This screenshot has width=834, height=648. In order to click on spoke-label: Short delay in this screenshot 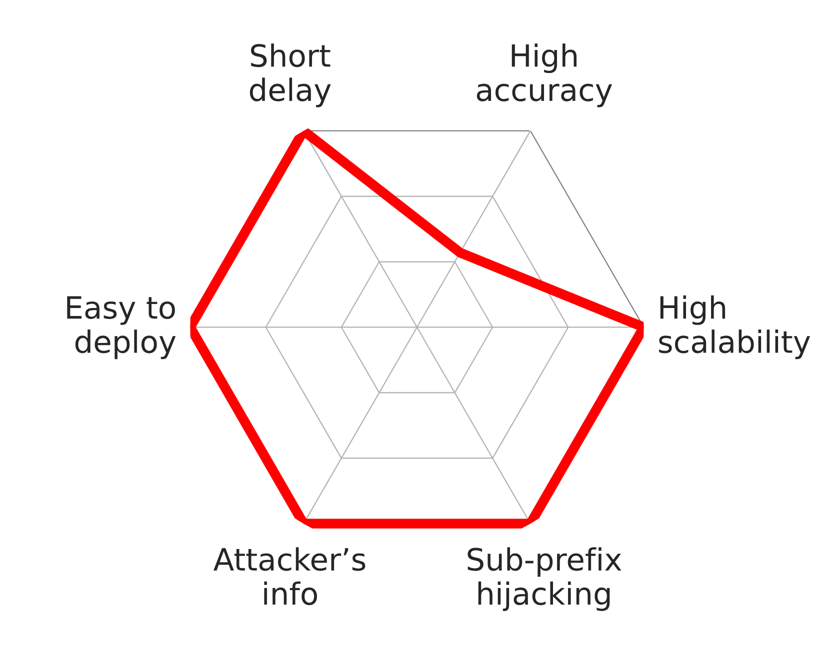, I will do `click(290, 75)`.